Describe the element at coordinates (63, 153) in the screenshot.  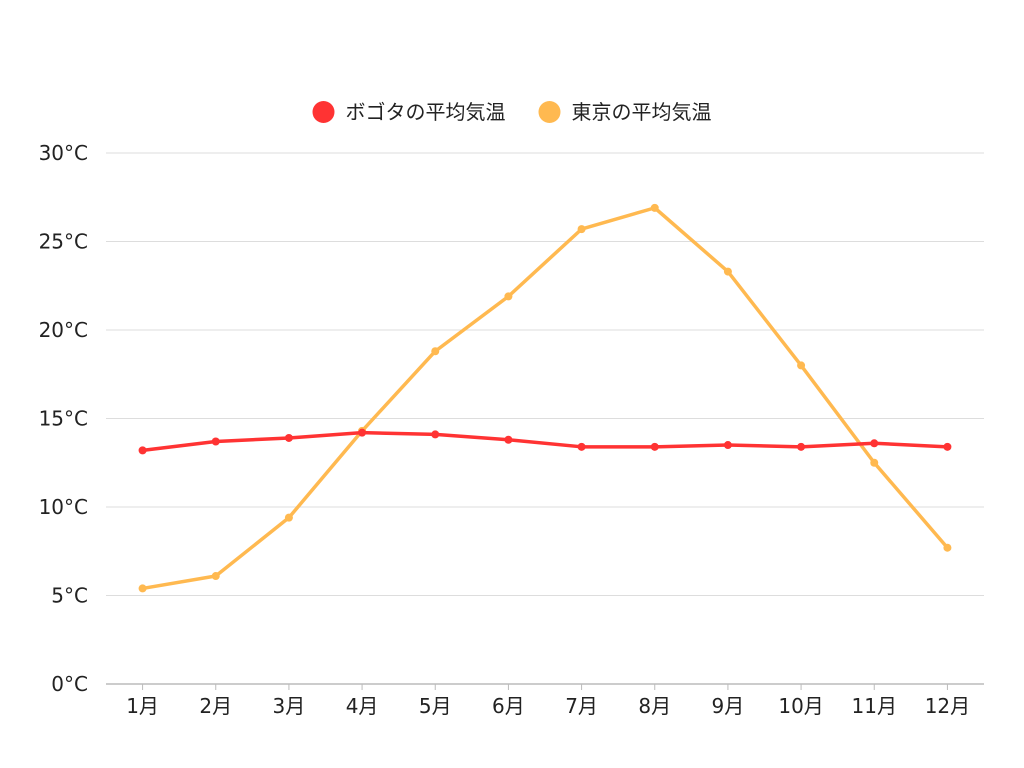
I see `y-tick-label: 30°C` at that location.